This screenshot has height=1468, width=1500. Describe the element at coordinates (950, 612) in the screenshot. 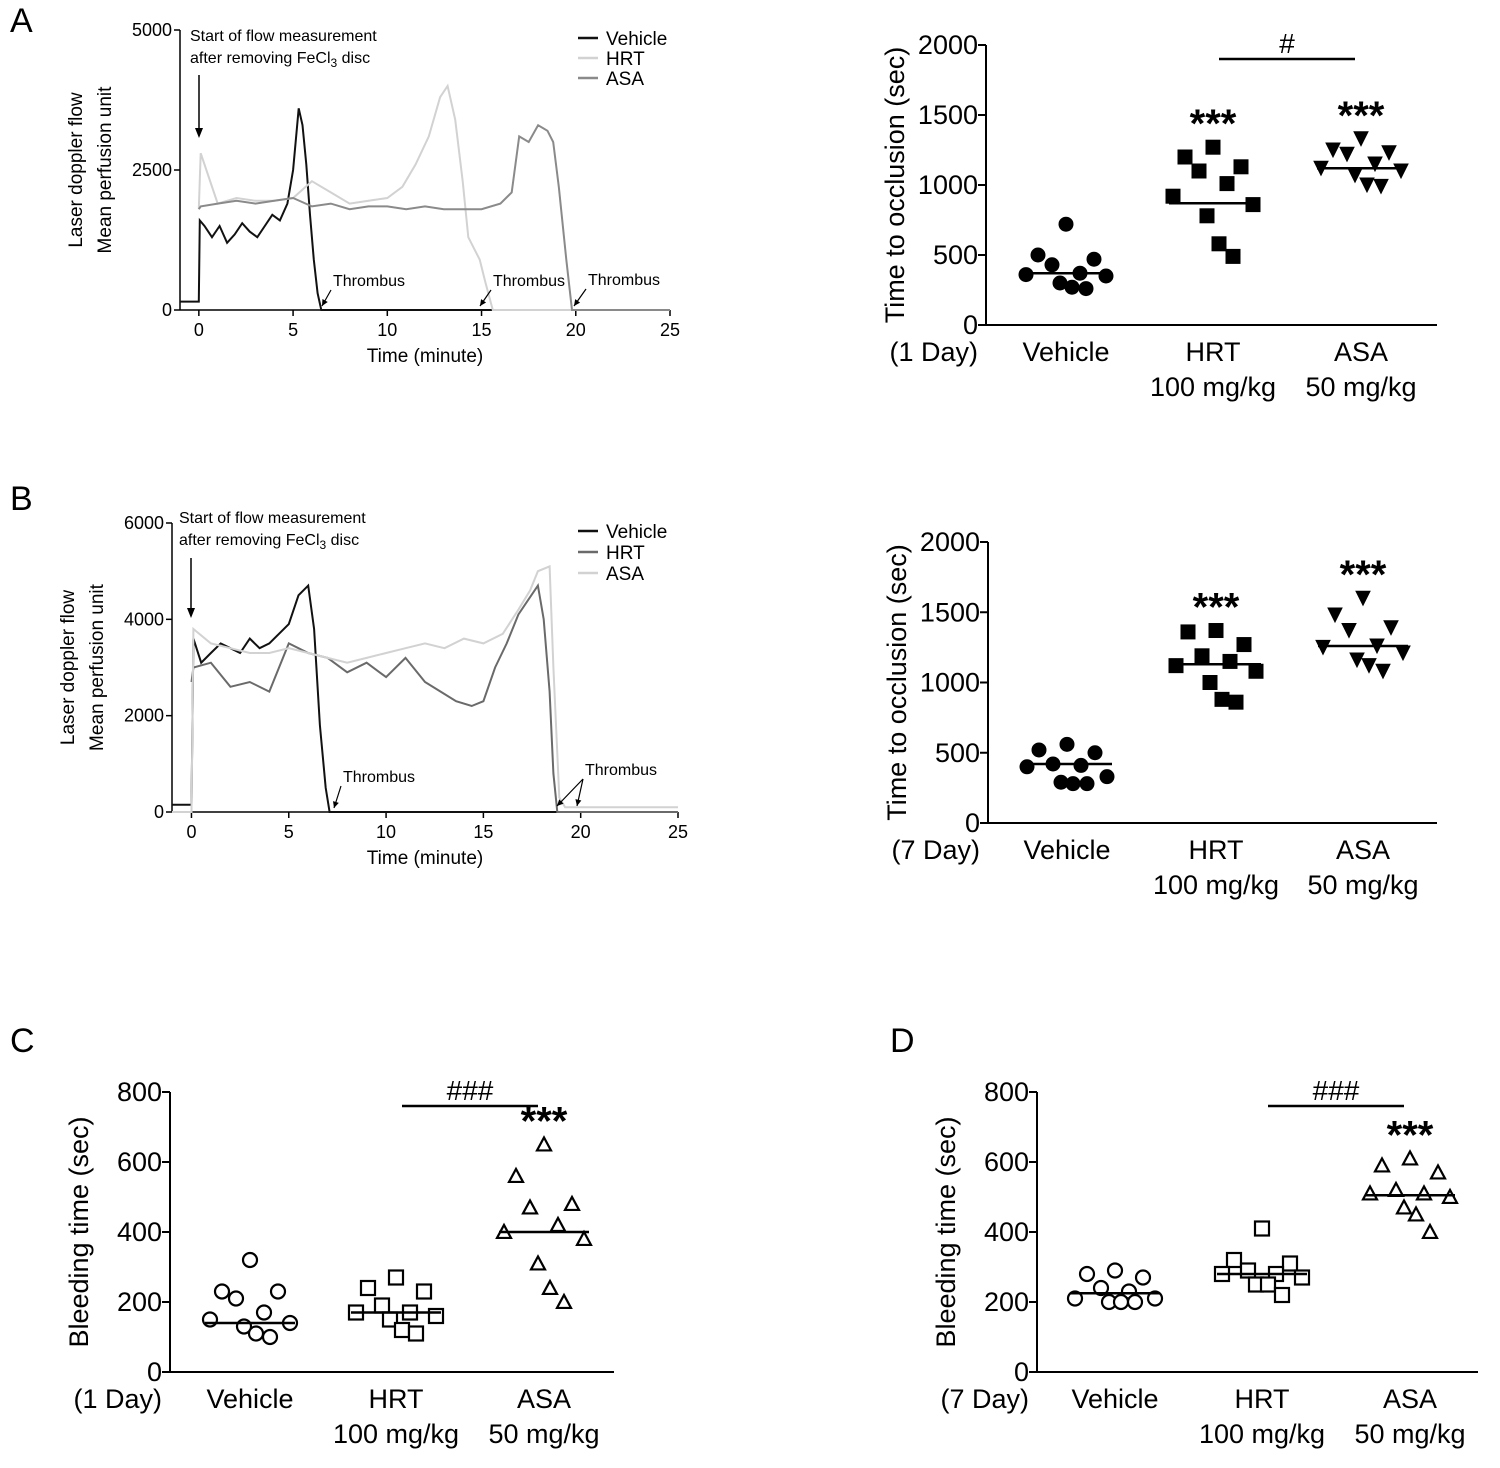

I see `y-tick-label: 1500` at that location.